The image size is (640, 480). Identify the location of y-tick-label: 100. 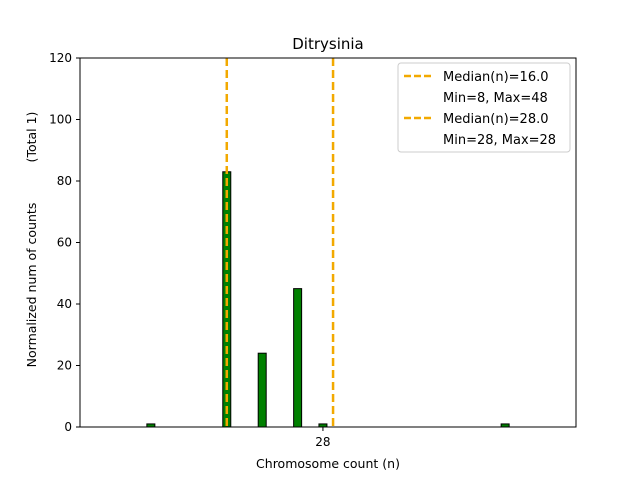
(60, 120).